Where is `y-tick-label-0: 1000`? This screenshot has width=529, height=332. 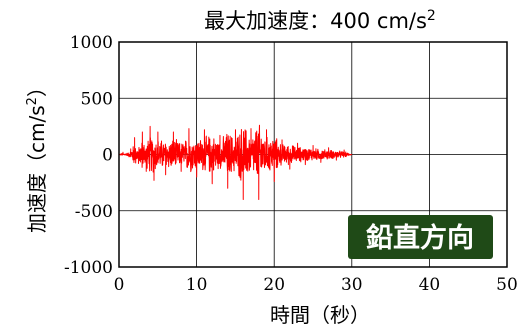 y-tick-label-0: 1000 is located at coordinates (91, 43).